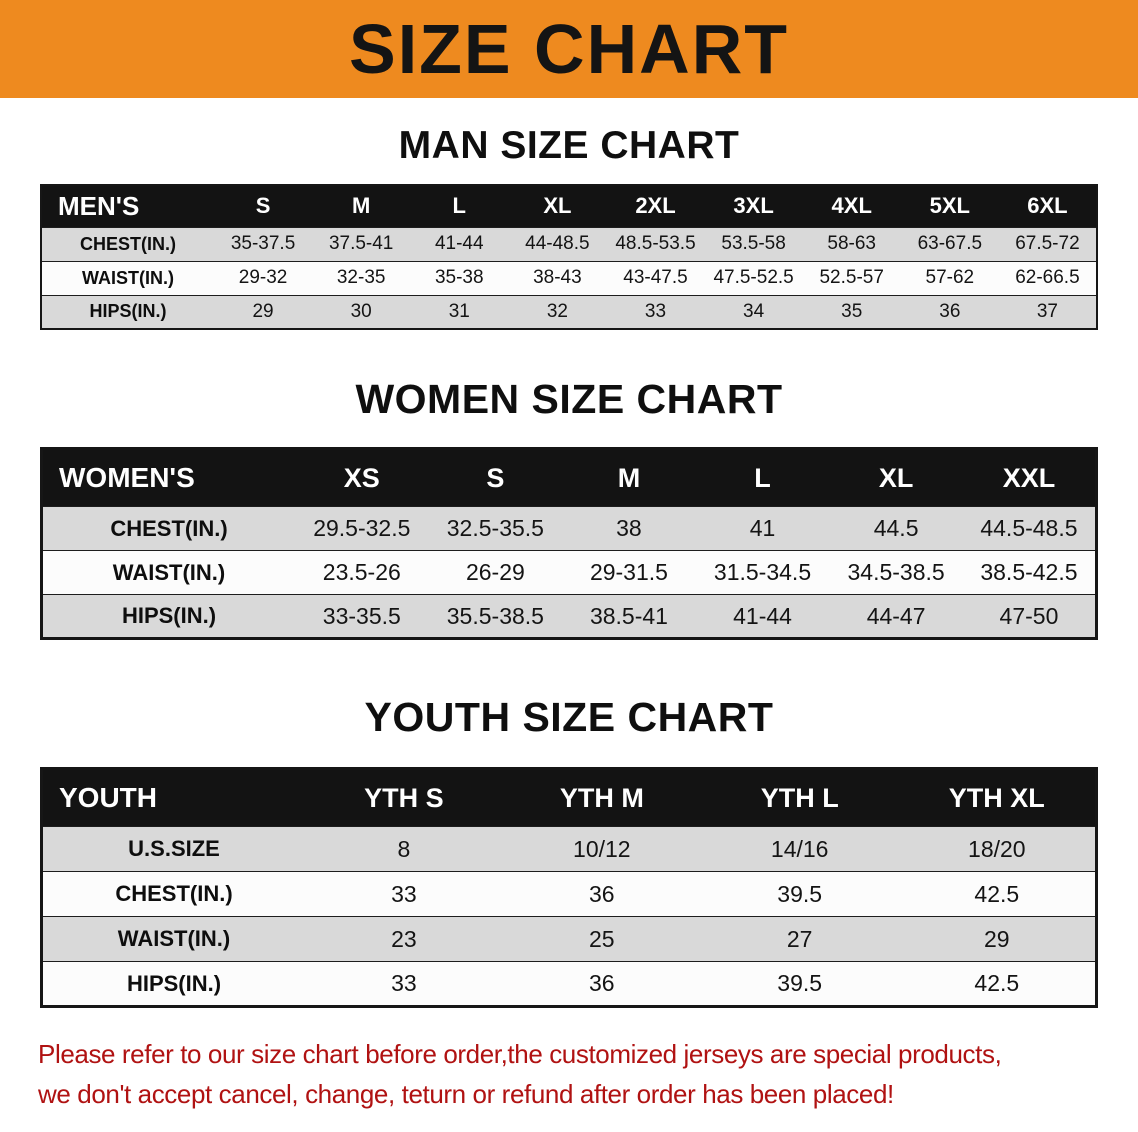 This screenshot has height=1132, width=1138. I want to click on table-cell: 35, so click(852, 311).